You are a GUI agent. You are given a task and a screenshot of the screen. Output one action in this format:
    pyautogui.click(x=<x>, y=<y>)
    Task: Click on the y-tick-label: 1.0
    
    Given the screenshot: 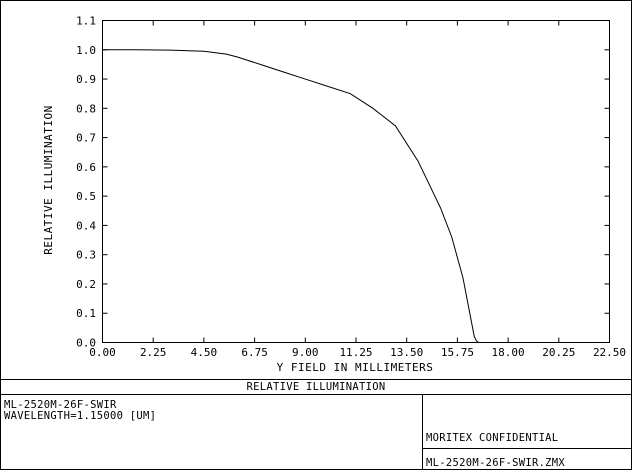 What is the action you would take?
    pyautogui.click(x=86, y=50)
    